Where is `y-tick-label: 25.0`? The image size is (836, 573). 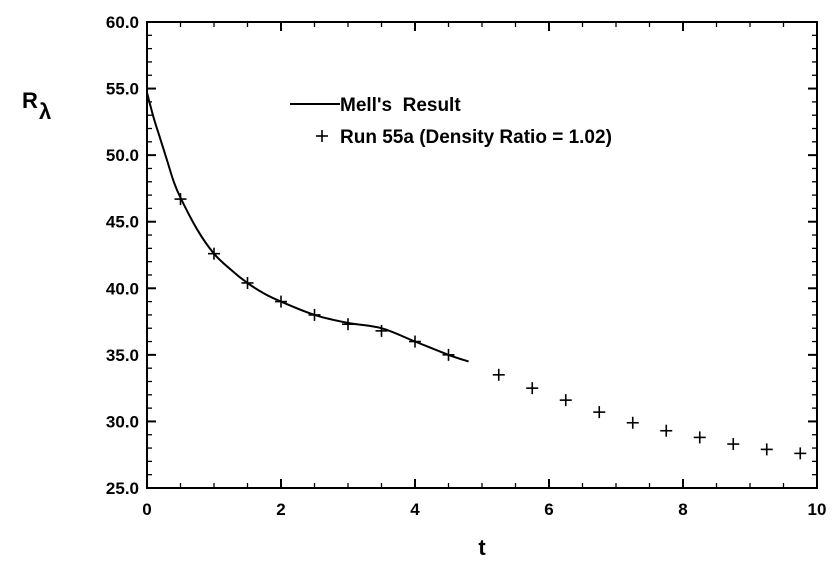 y-tick-label: 25.0 is located at coordinates (122, 488).